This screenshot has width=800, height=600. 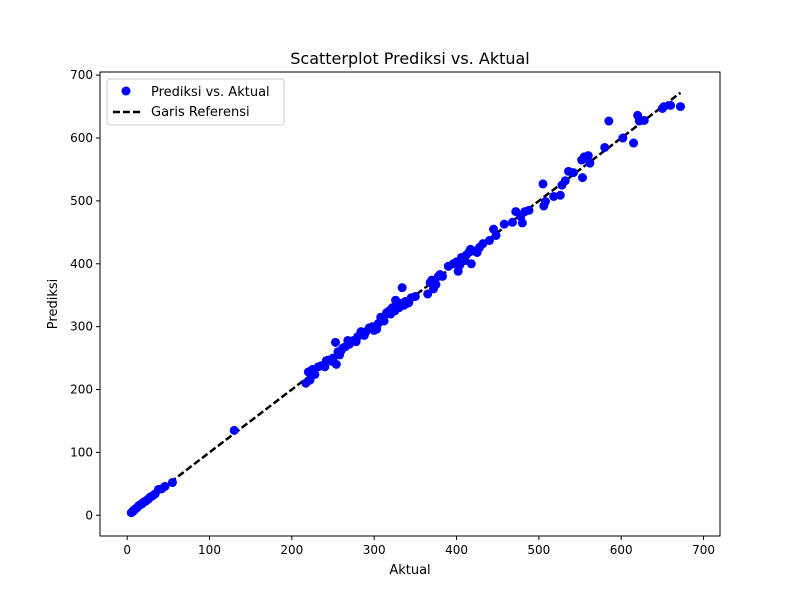 I want to click on x-axis: 0 100 200 300 400 500 600 700, so click(x=419, y=546).